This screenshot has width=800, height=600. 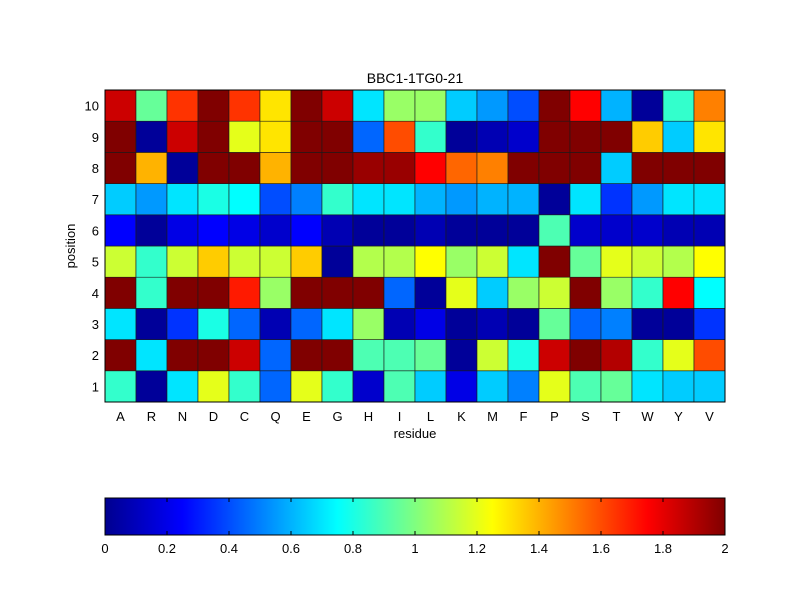 I want to click on y-tick-label: 2, so click(x=95, y=355).